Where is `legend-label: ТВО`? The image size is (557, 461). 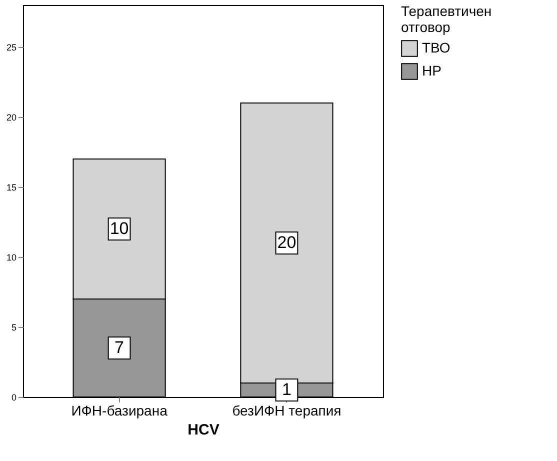 legend-label: ТВО is located at coordinates (436, 48).